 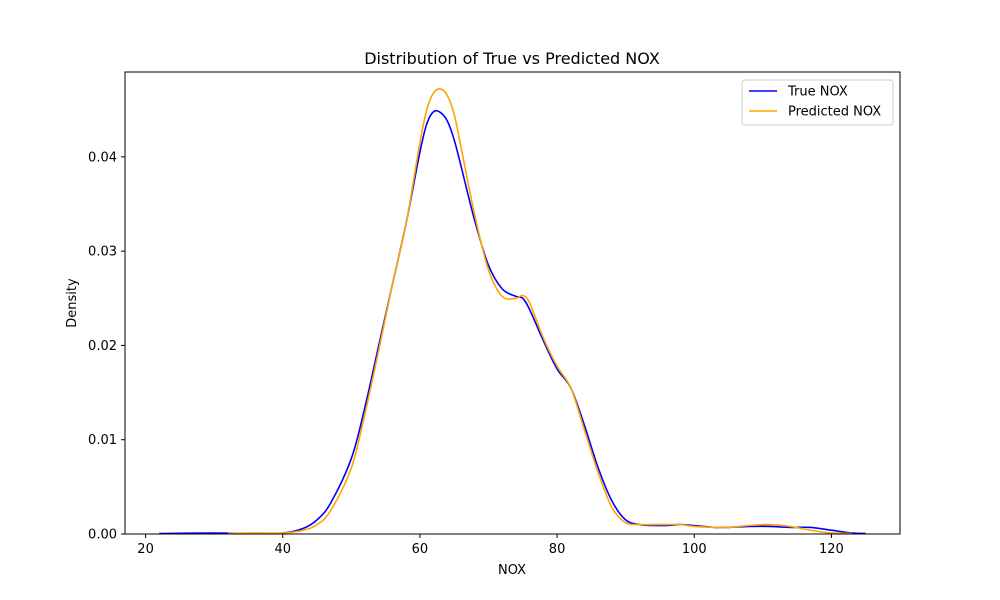 I want to click on x-tick-label: 100, so click(x=694, y=549).